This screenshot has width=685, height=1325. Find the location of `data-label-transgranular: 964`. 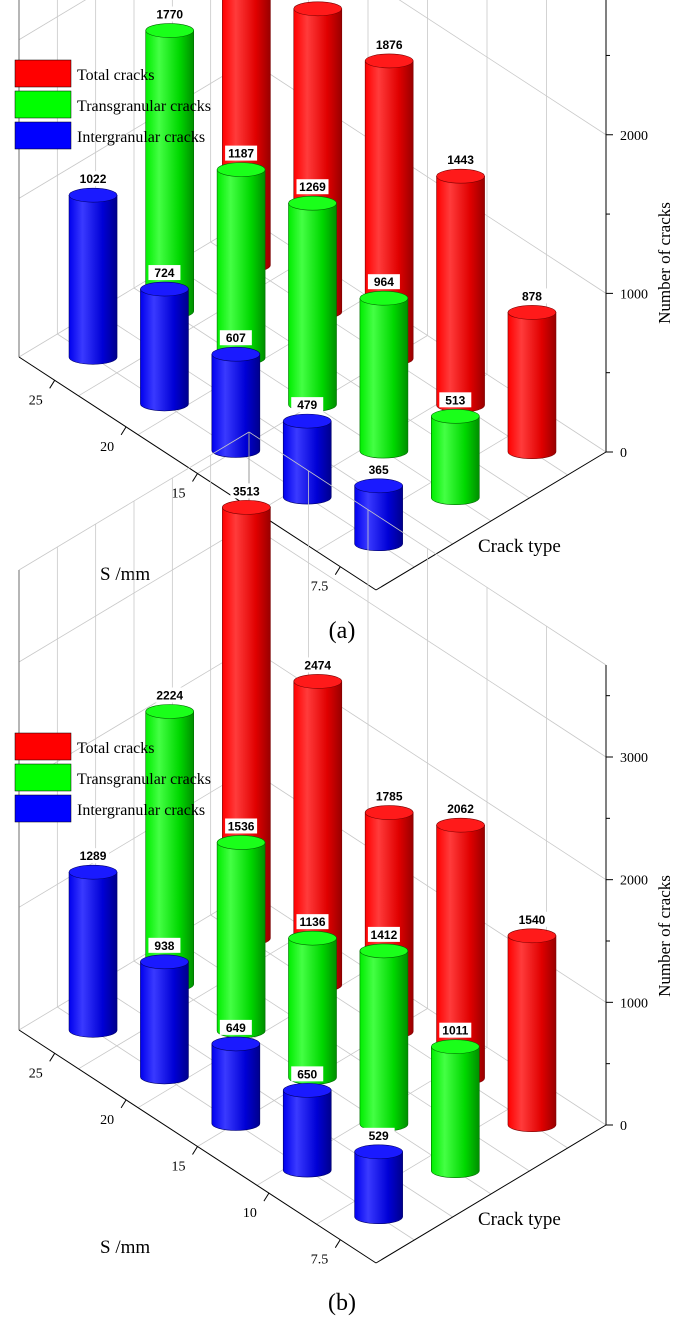

data-label-transgranular: 964 is located at coordinates (384, 282).